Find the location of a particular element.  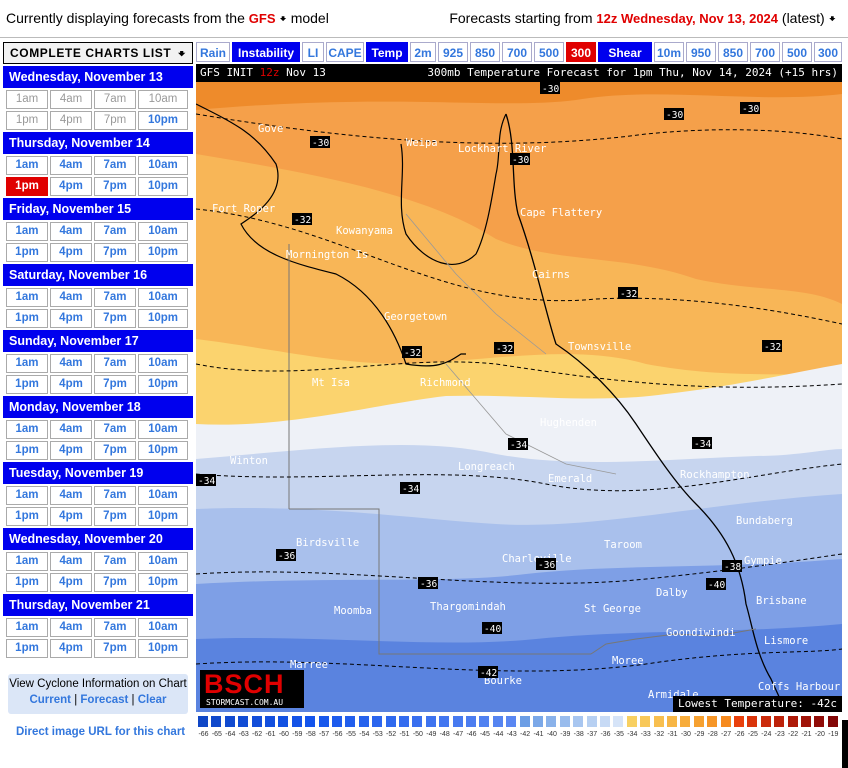

cyclone-clear-link: Clear is located at coordinates (152, 700).